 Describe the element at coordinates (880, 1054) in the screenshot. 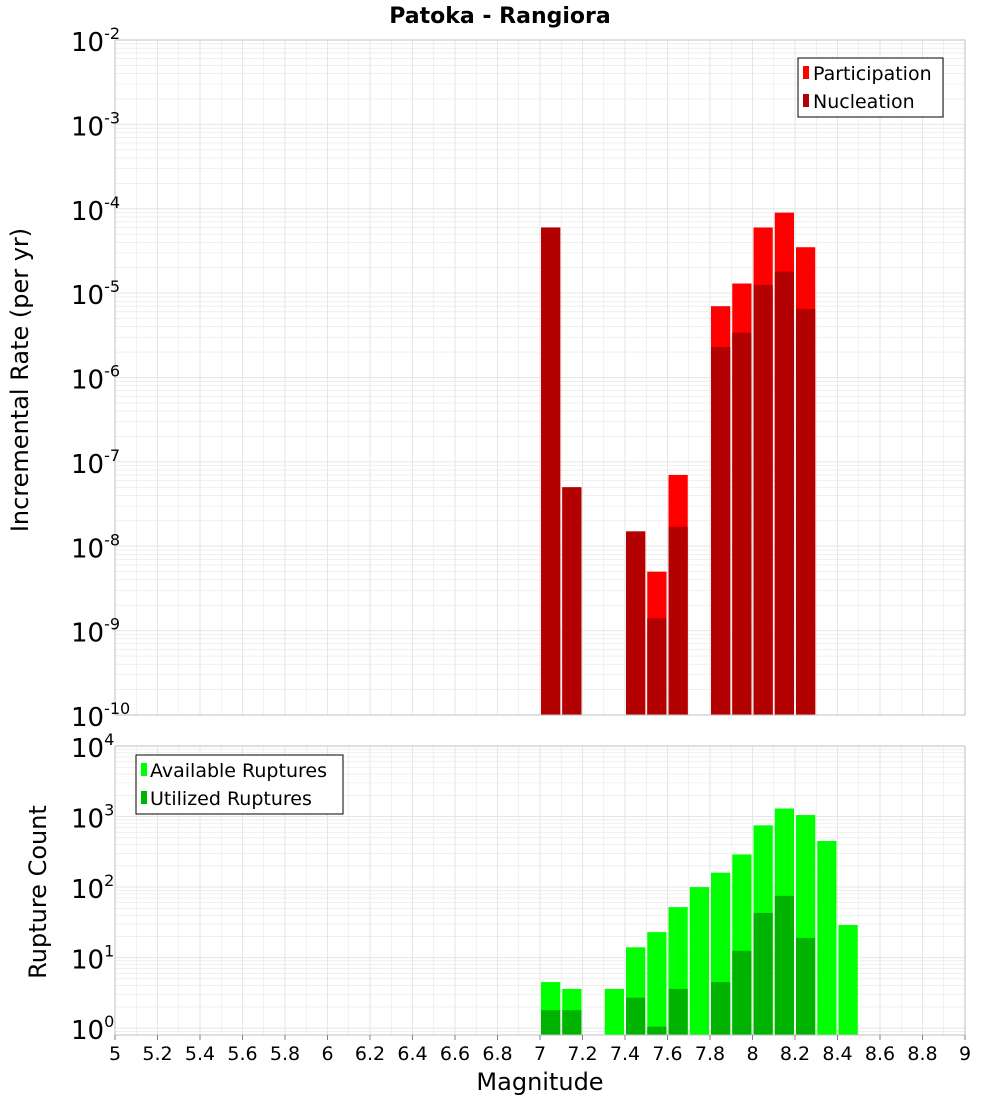

I see `x-tick-label: 8.6` at that location.